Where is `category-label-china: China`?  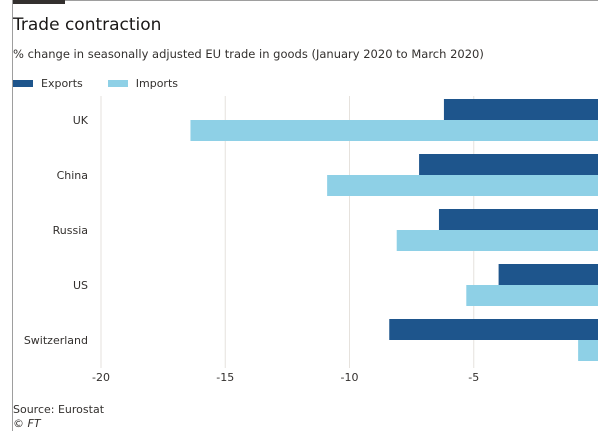
category-label-china: China is located at coordinates (72, 175).